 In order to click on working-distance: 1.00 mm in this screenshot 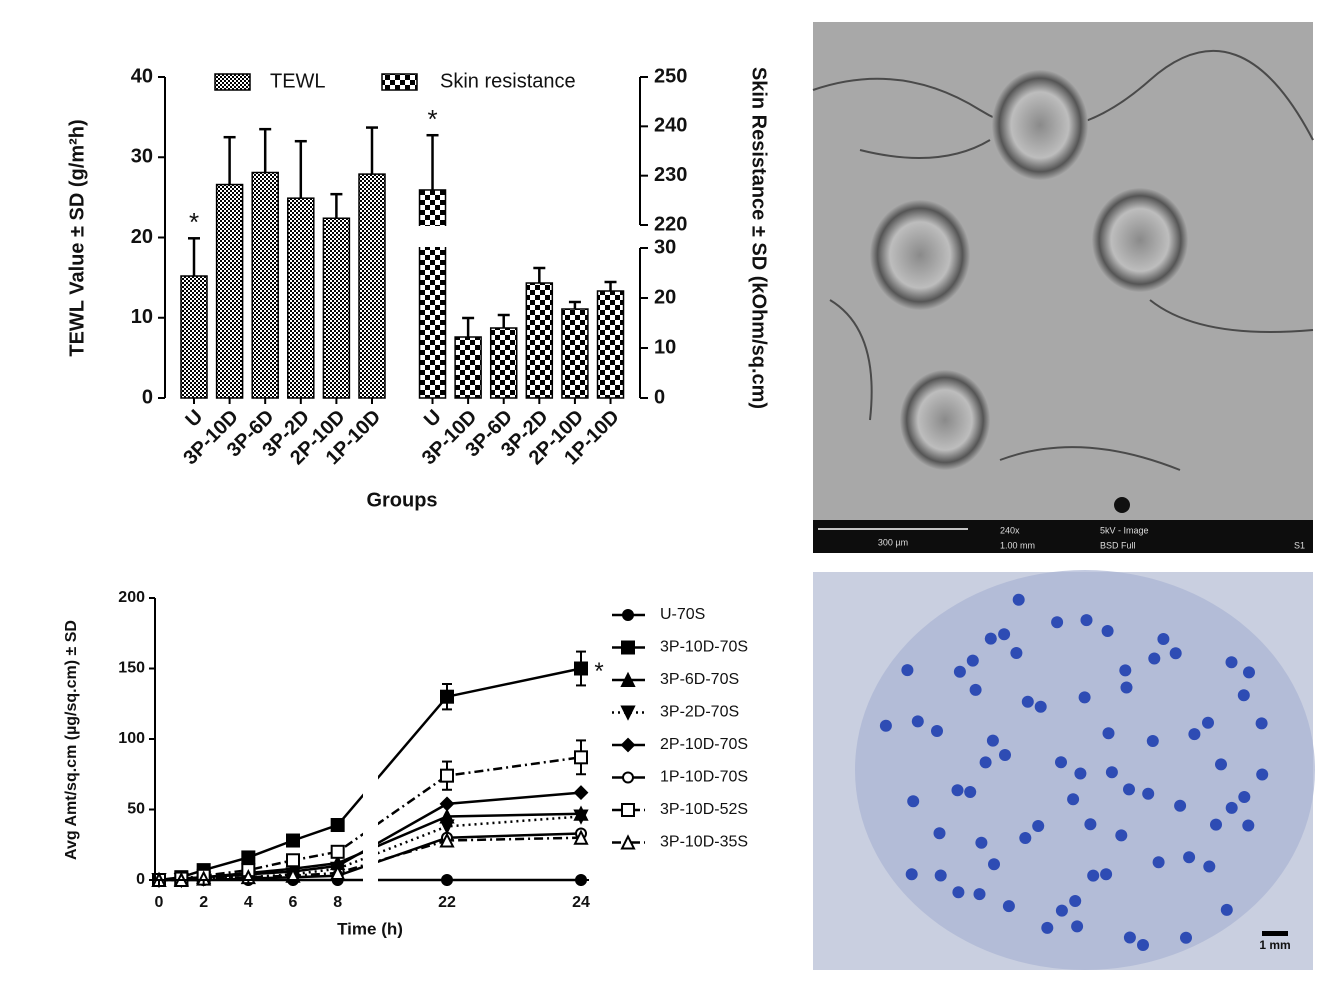, I will do `click(1017, 545)`.